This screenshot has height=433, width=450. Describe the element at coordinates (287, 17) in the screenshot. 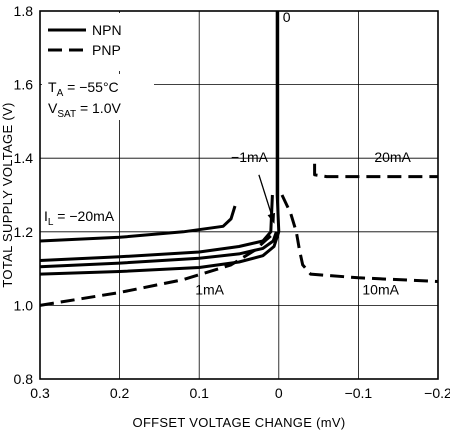

I see `curve-annotation: 0` at that location.